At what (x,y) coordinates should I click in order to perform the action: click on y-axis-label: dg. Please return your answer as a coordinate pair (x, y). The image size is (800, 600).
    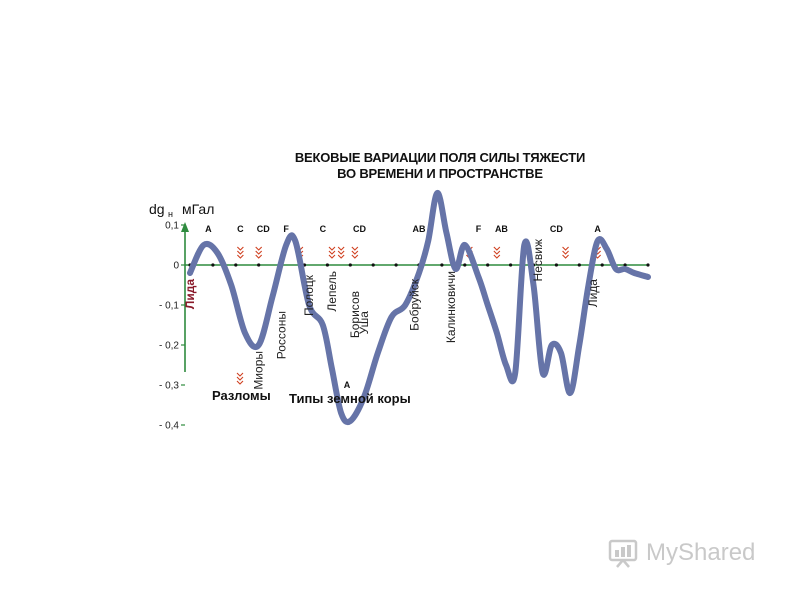
    Looking at the image, I should click on (157, 209).